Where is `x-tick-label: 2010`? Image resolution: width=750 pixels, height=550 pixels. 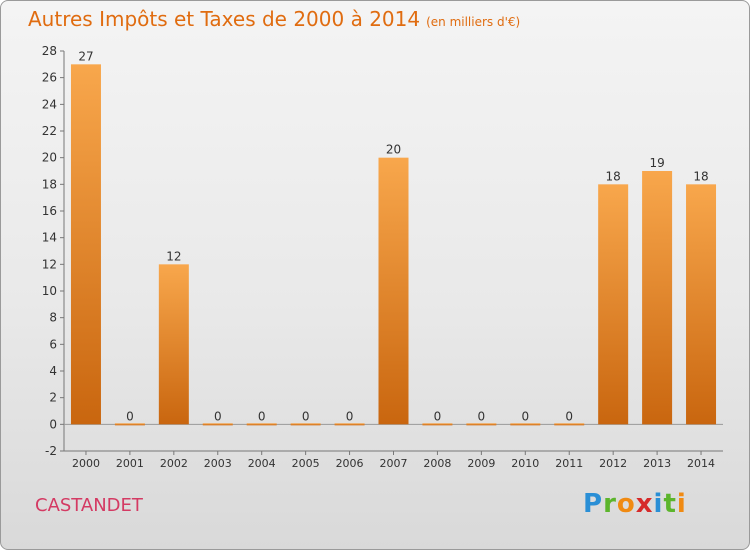
x-tick-label: 2010 is located at coordinates (525, 463).